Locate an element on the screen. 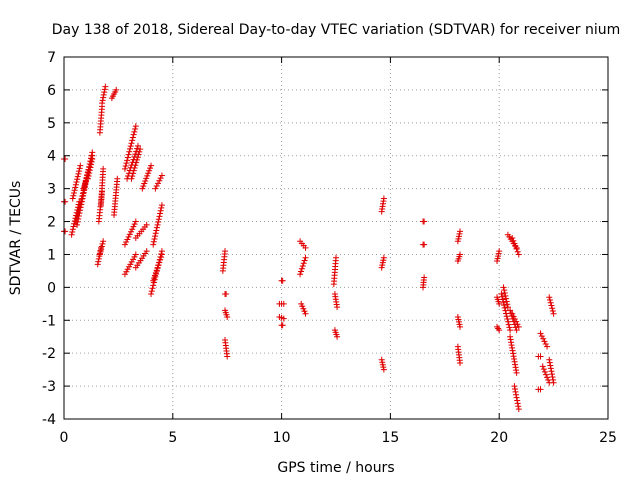  x-tick-label: 5 is located at coordinates (172, 438).